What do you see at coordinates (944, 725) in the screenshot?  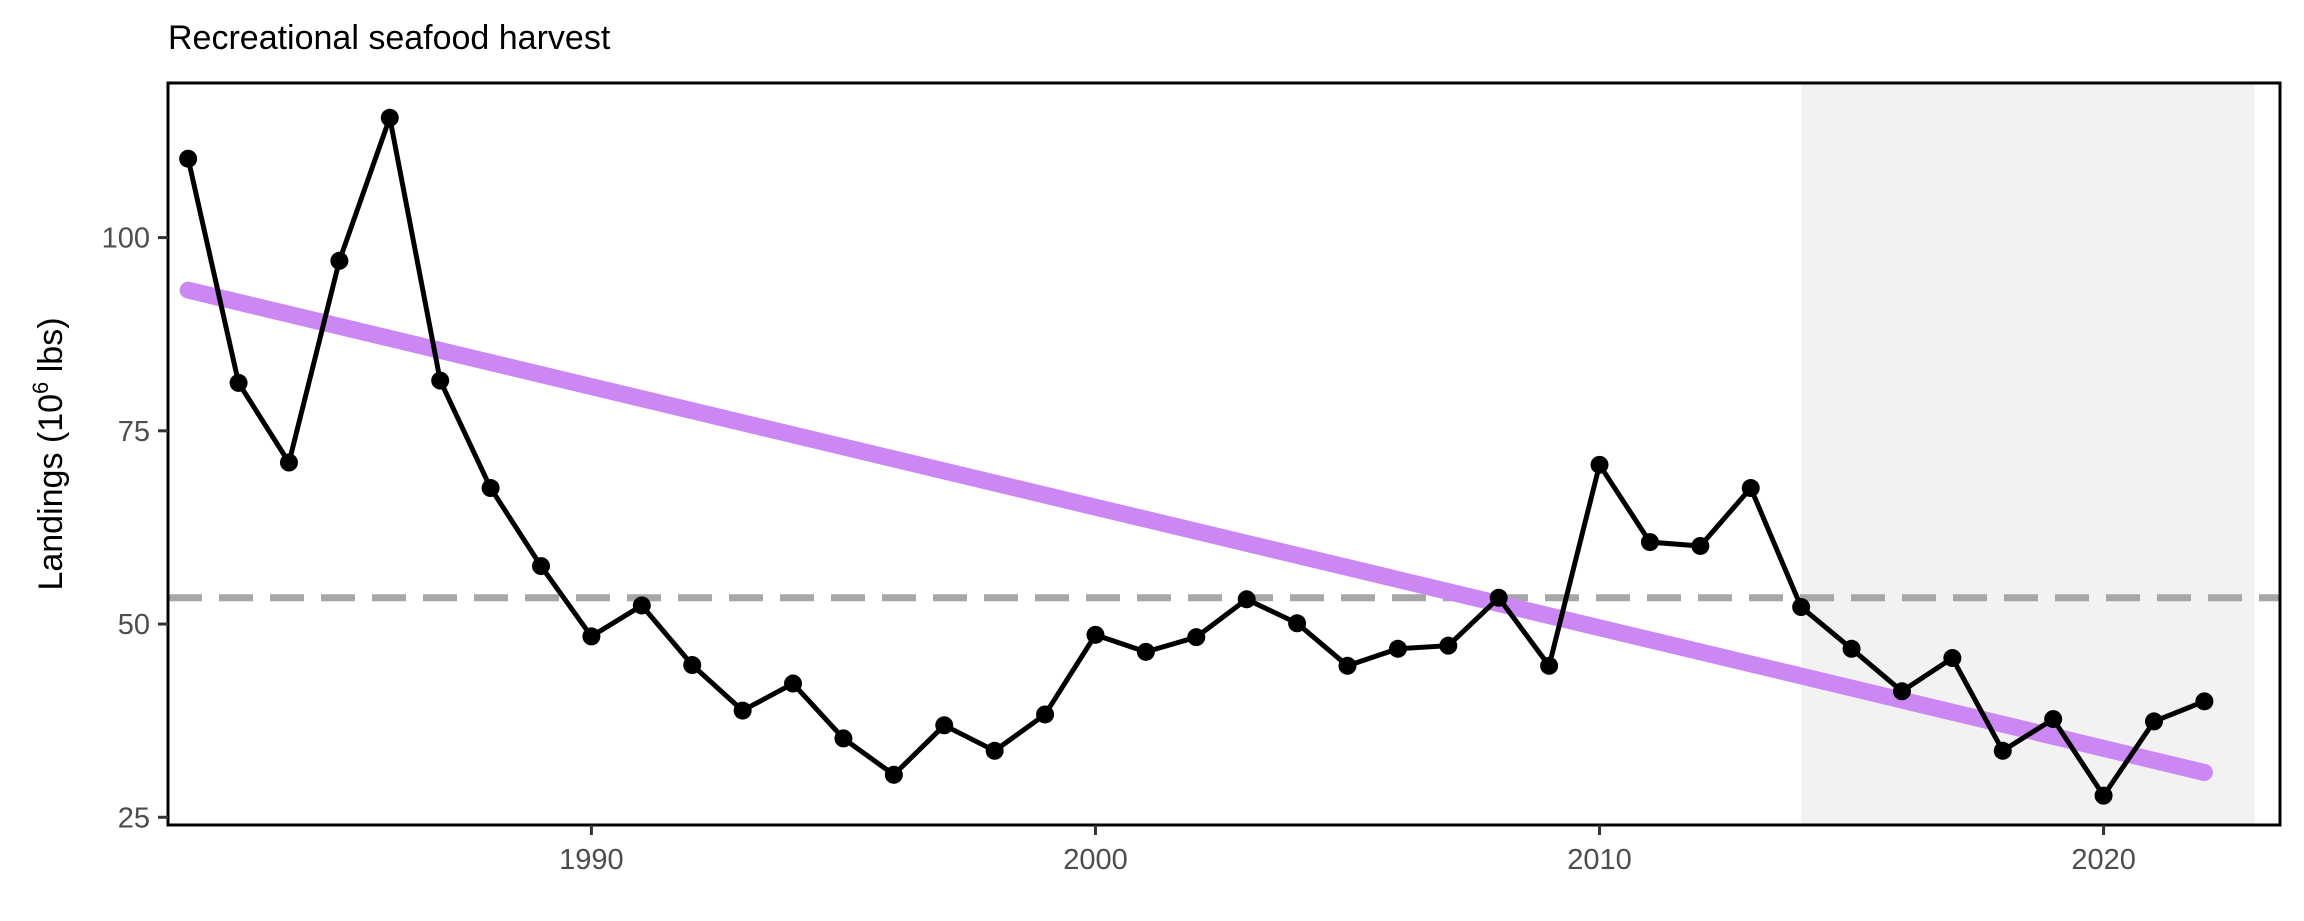 I see `data-point-1997` at bounding box center [944, 725].